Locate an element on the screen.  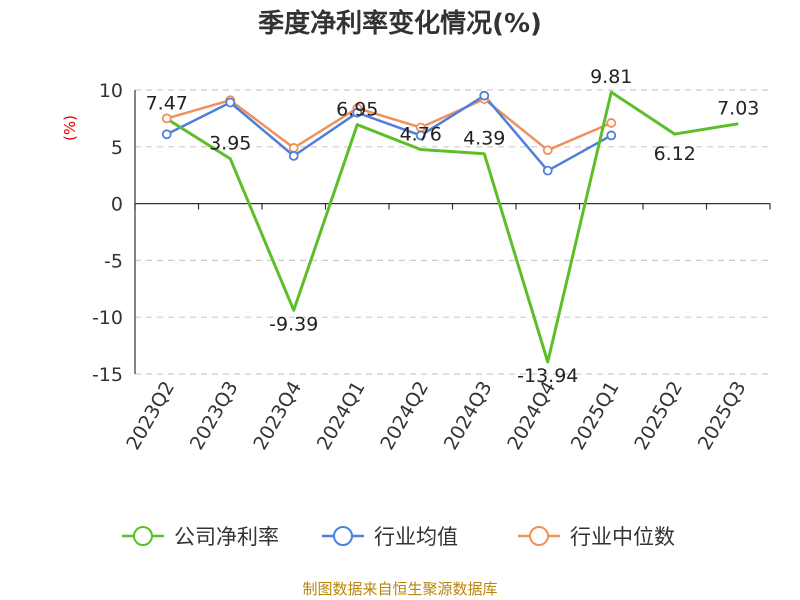
x-tick-label: 2024Q1 is located at coordinates (341, 416).